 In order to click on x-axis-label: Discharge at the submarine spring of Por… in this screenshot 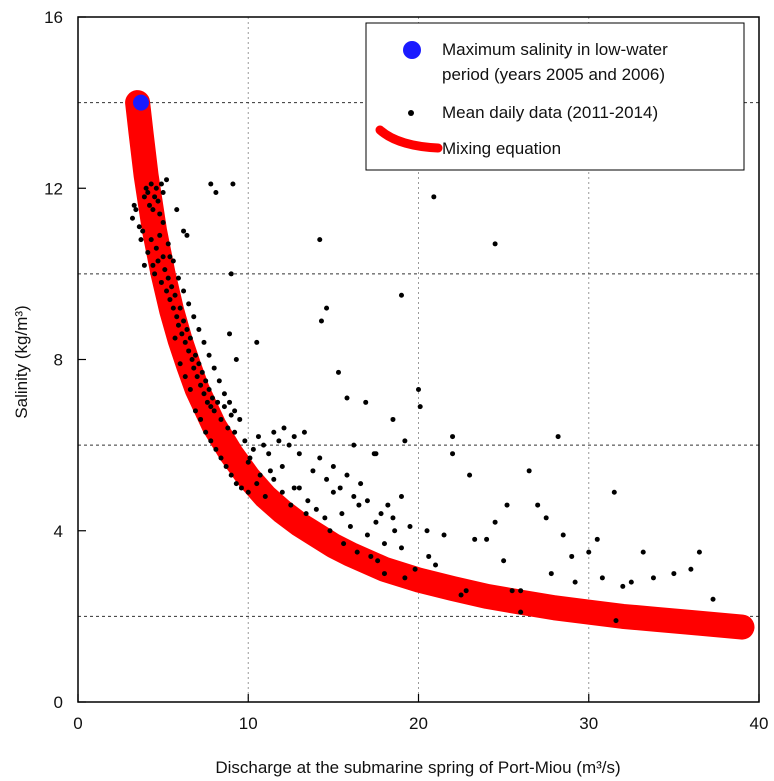, I will do `click(417, 767)`.